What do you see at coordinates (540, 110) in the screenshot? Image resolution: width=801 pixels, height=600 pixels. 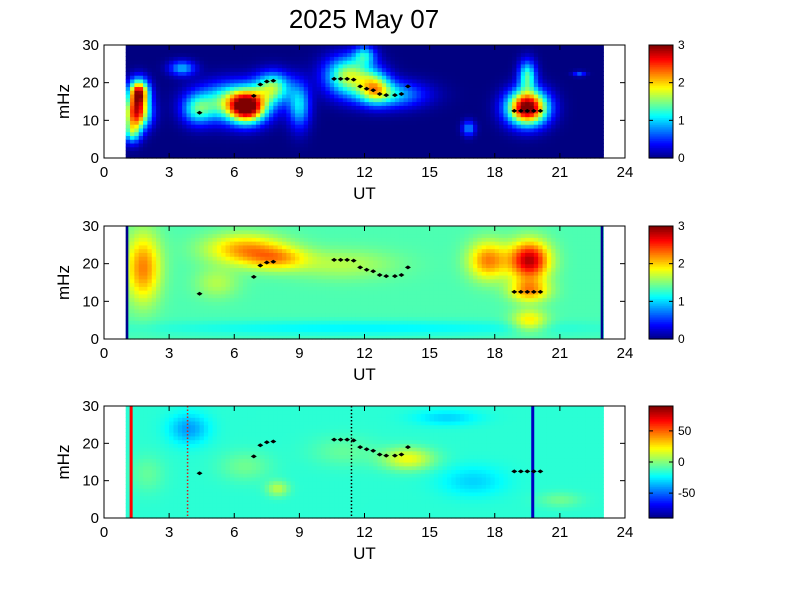 I see `data-marker` at bounding box center [540, 110].